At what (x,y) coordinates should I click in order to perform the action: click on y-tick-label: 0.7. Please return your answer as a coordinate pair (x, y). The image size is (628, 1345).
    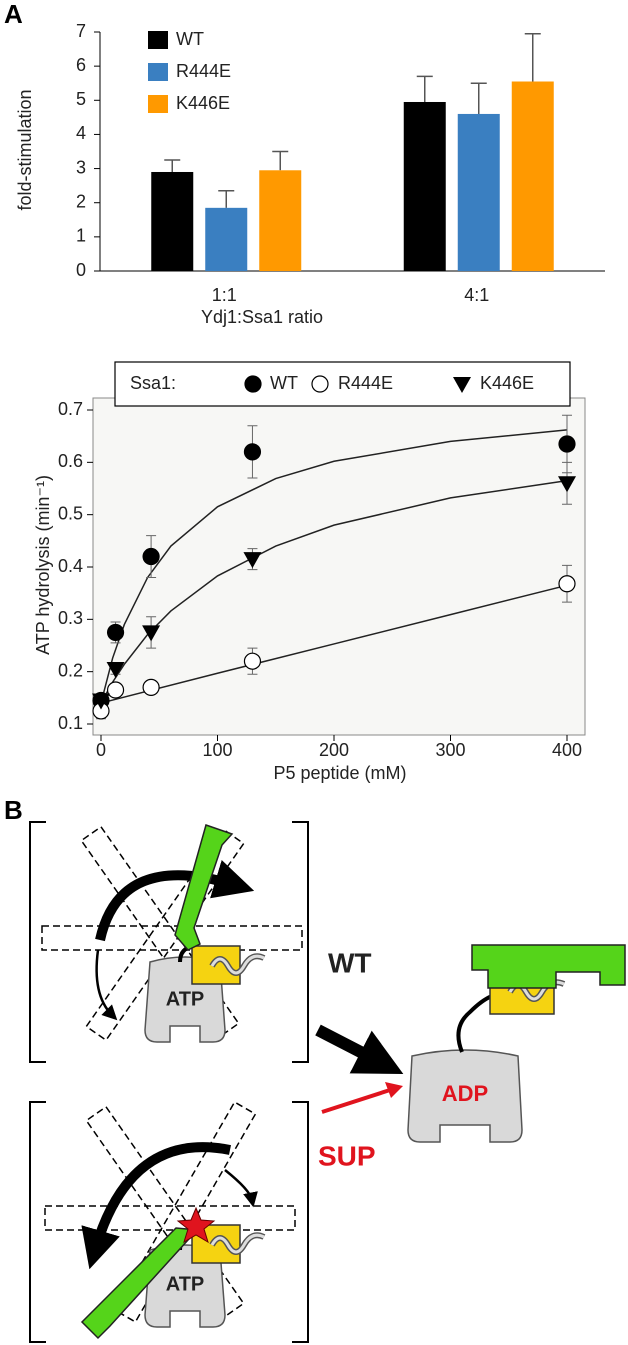
    Looking at the image, I should click on (70, 409).